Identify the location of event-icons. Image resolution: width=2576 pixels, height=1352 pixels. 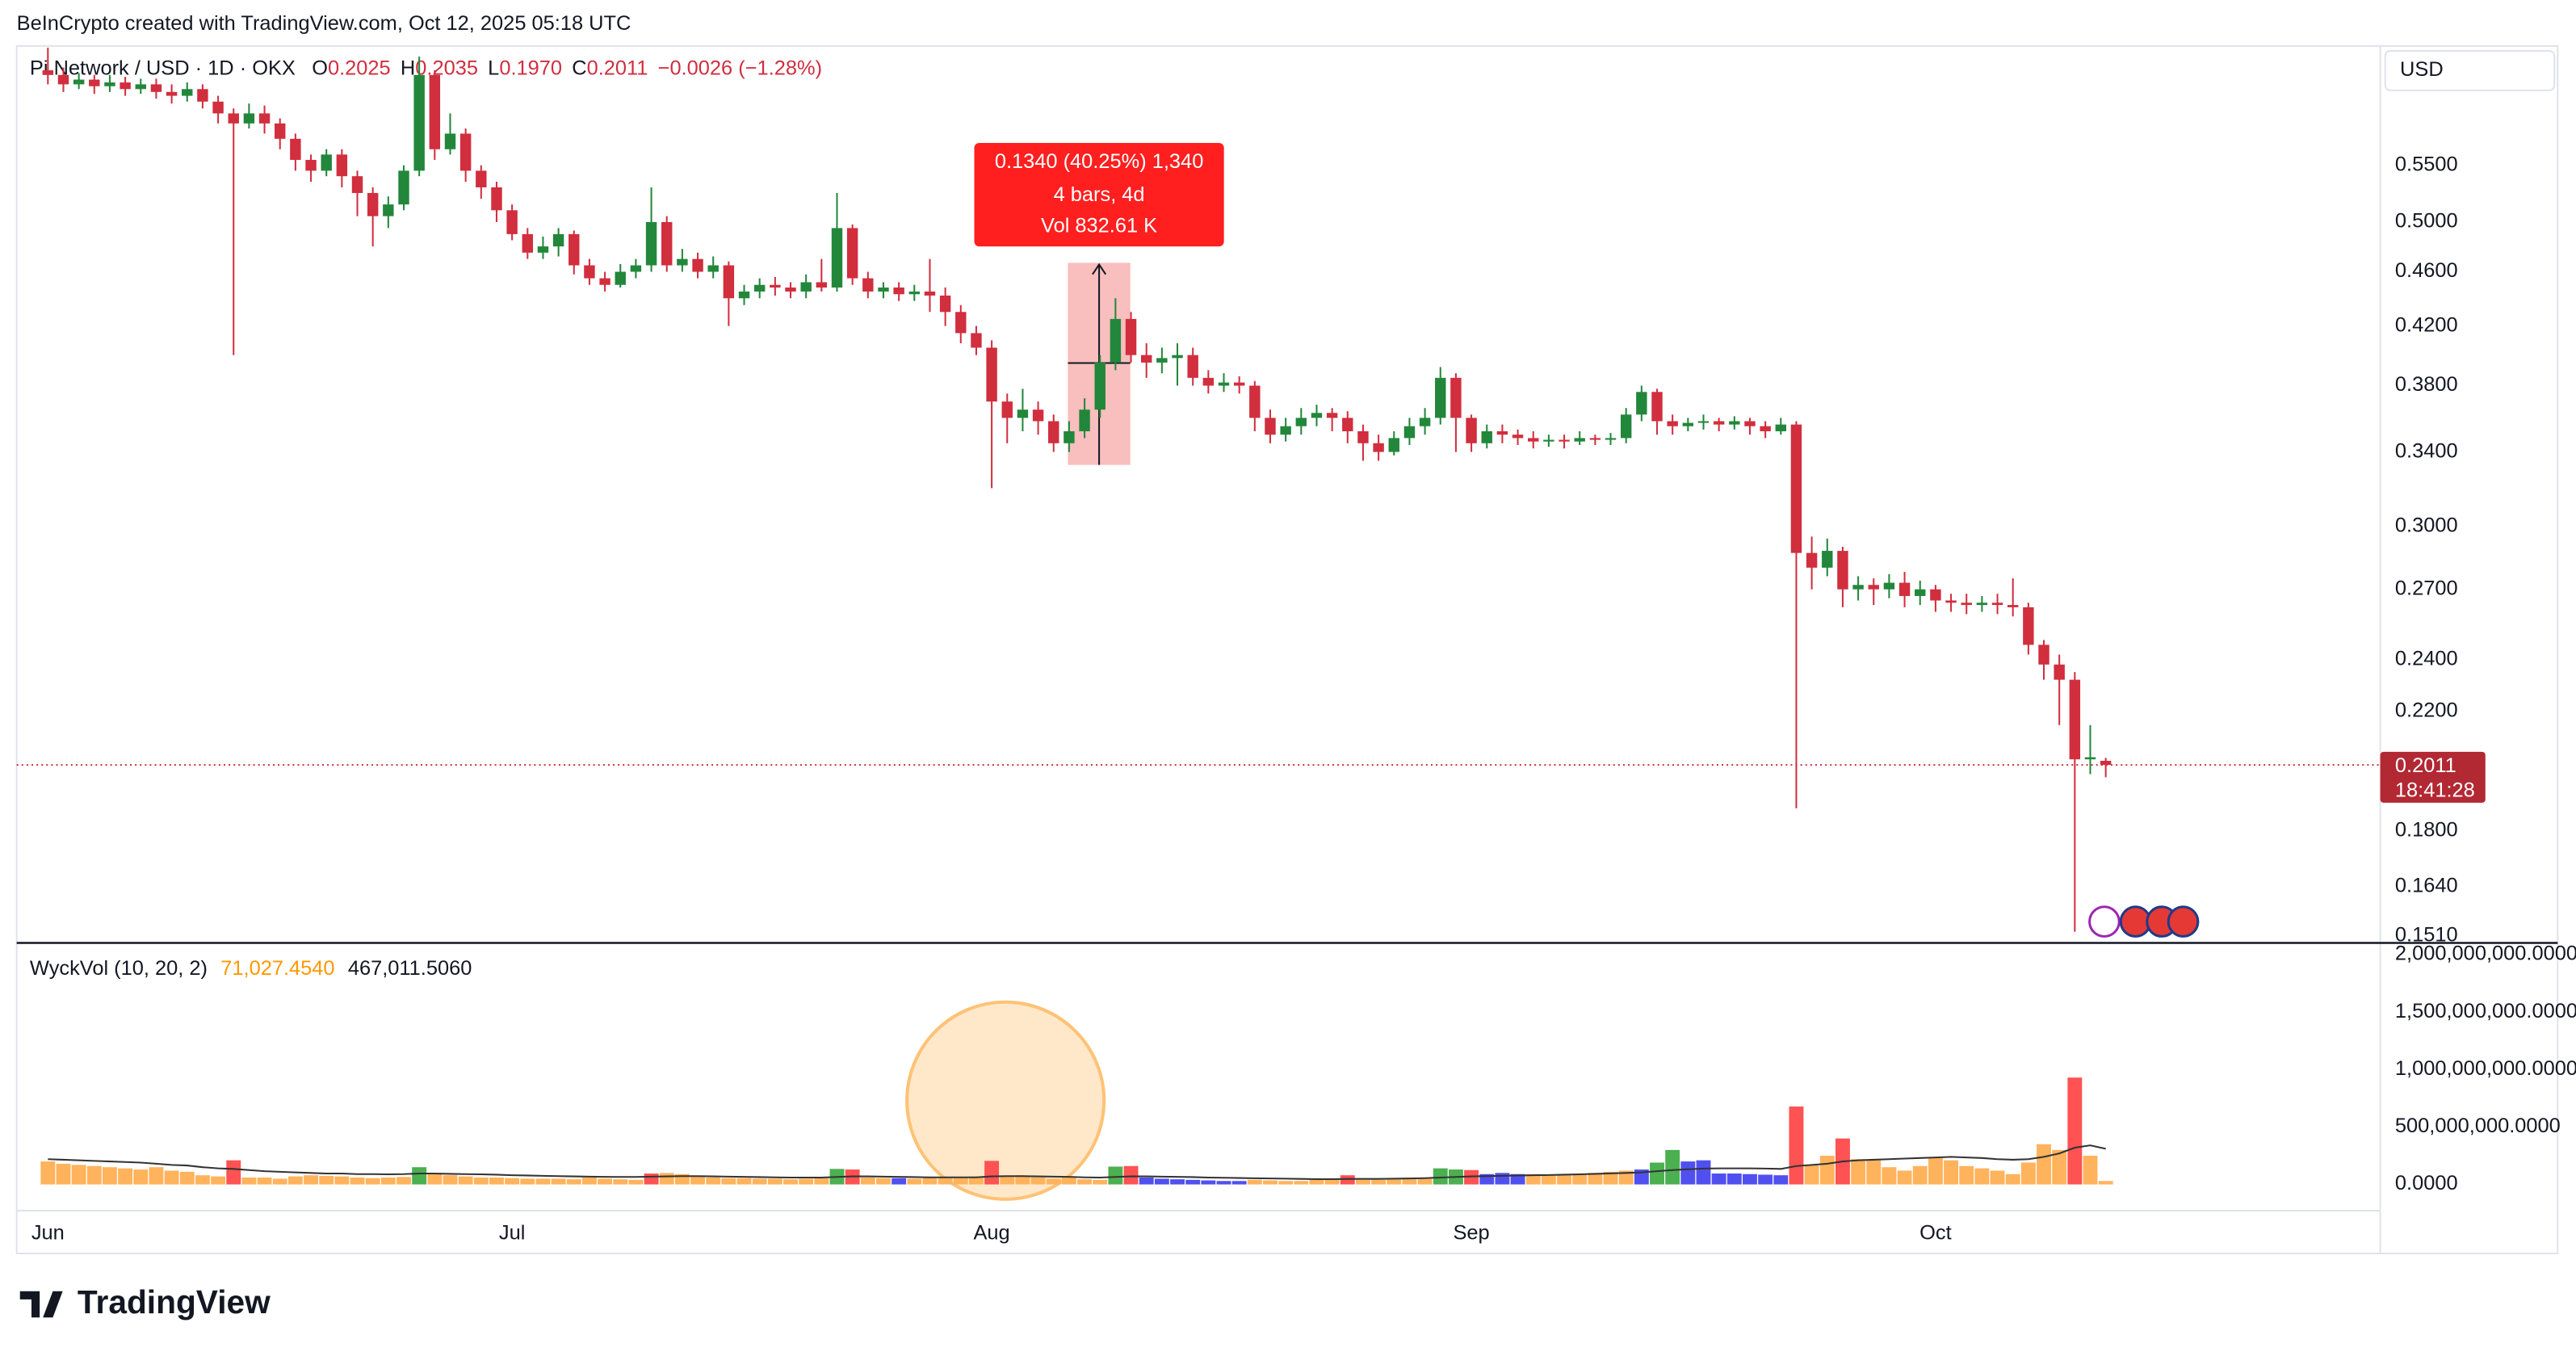
(2144, 921).